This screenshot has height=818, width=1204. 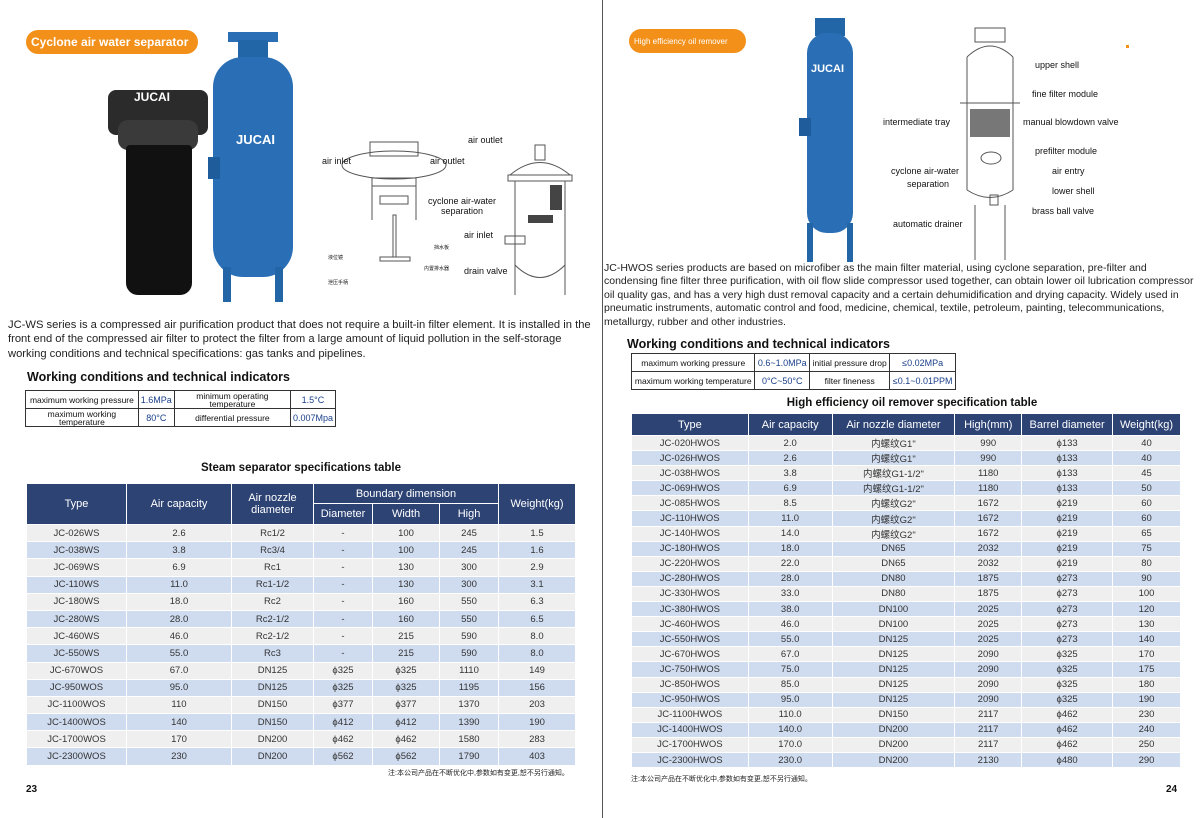 I want to click on brand-logo: JUCAI, so click(x=256, y=139).